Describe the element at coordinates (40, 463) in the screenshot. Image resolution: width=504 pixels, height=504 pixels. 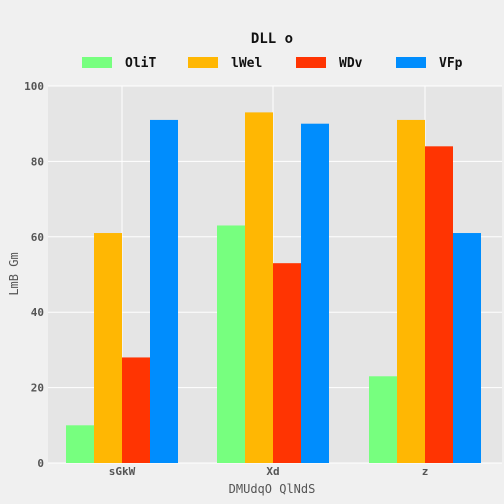
I see `y-tick-label: 0` at that location.